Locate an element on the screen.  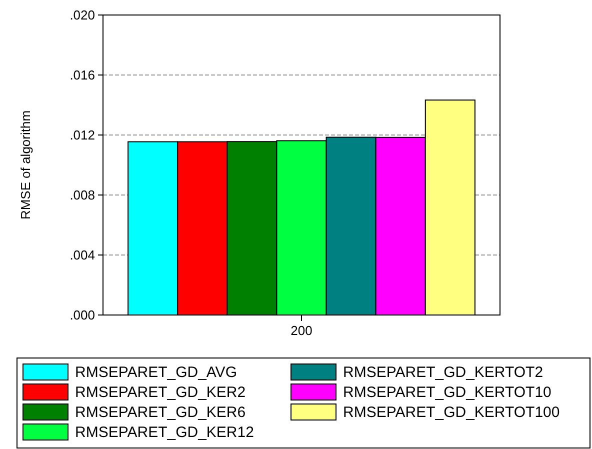
legend-label: RMSEPARET_GD_KERTOT10 is located at coordinates (447, 392).